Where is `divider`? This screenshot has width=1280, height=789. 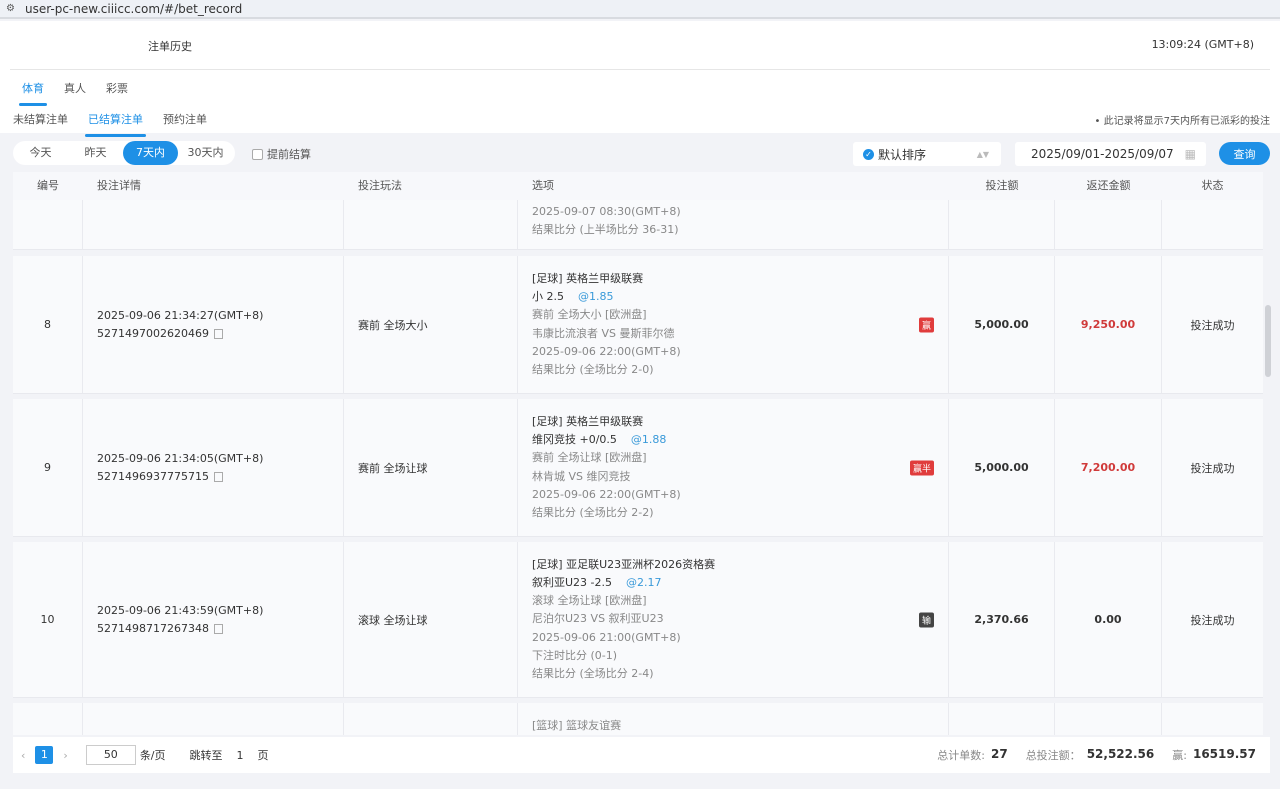 divider is located at coordinates (640, 69).